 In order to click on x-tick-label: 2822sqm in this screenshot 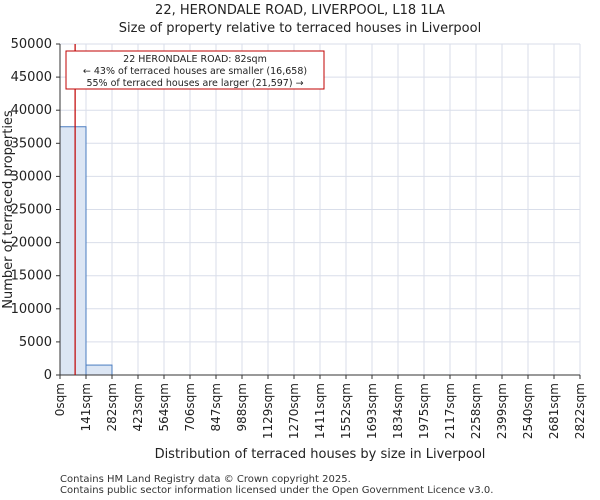, I will do `click(580, 411)`.